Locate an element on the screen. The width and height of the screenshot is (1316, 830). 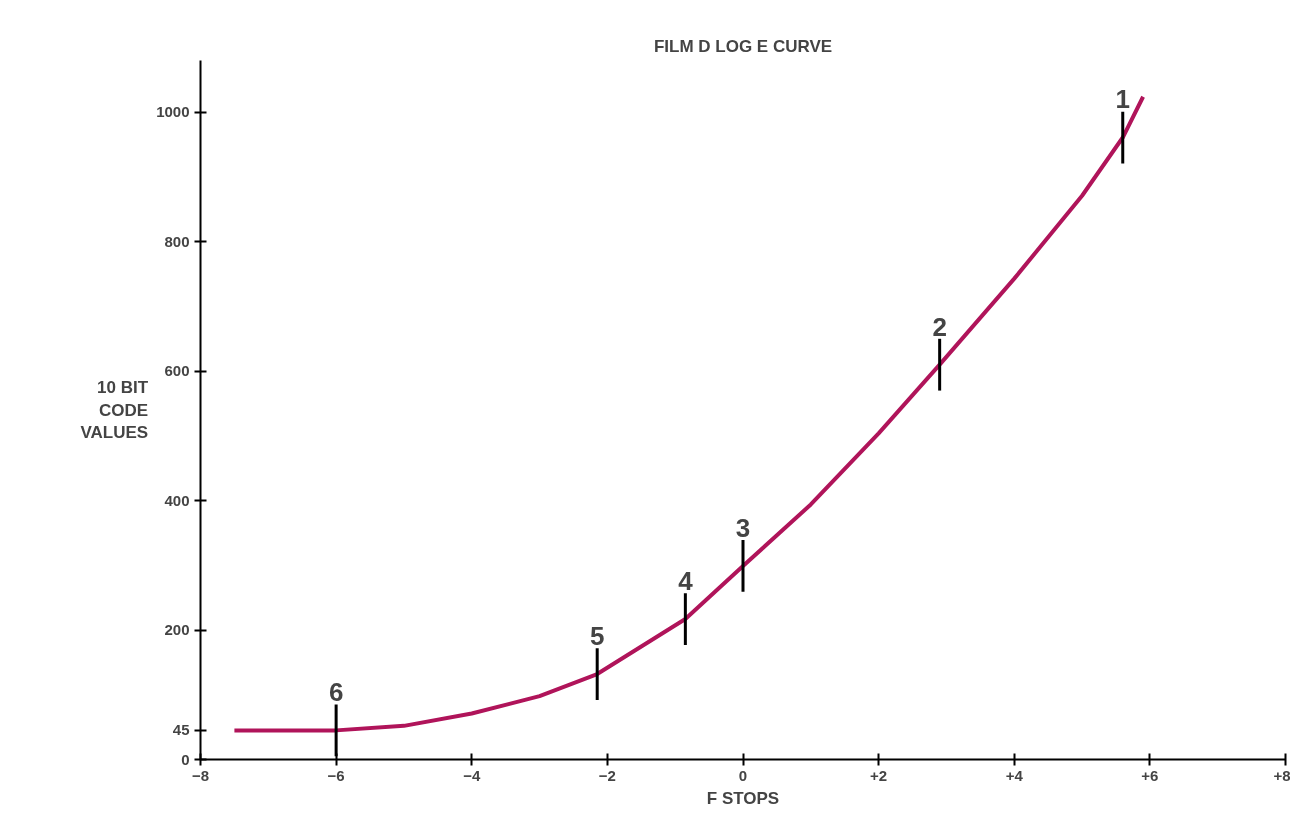
y-tick-label: 200 is located at coordinates (177, 630).